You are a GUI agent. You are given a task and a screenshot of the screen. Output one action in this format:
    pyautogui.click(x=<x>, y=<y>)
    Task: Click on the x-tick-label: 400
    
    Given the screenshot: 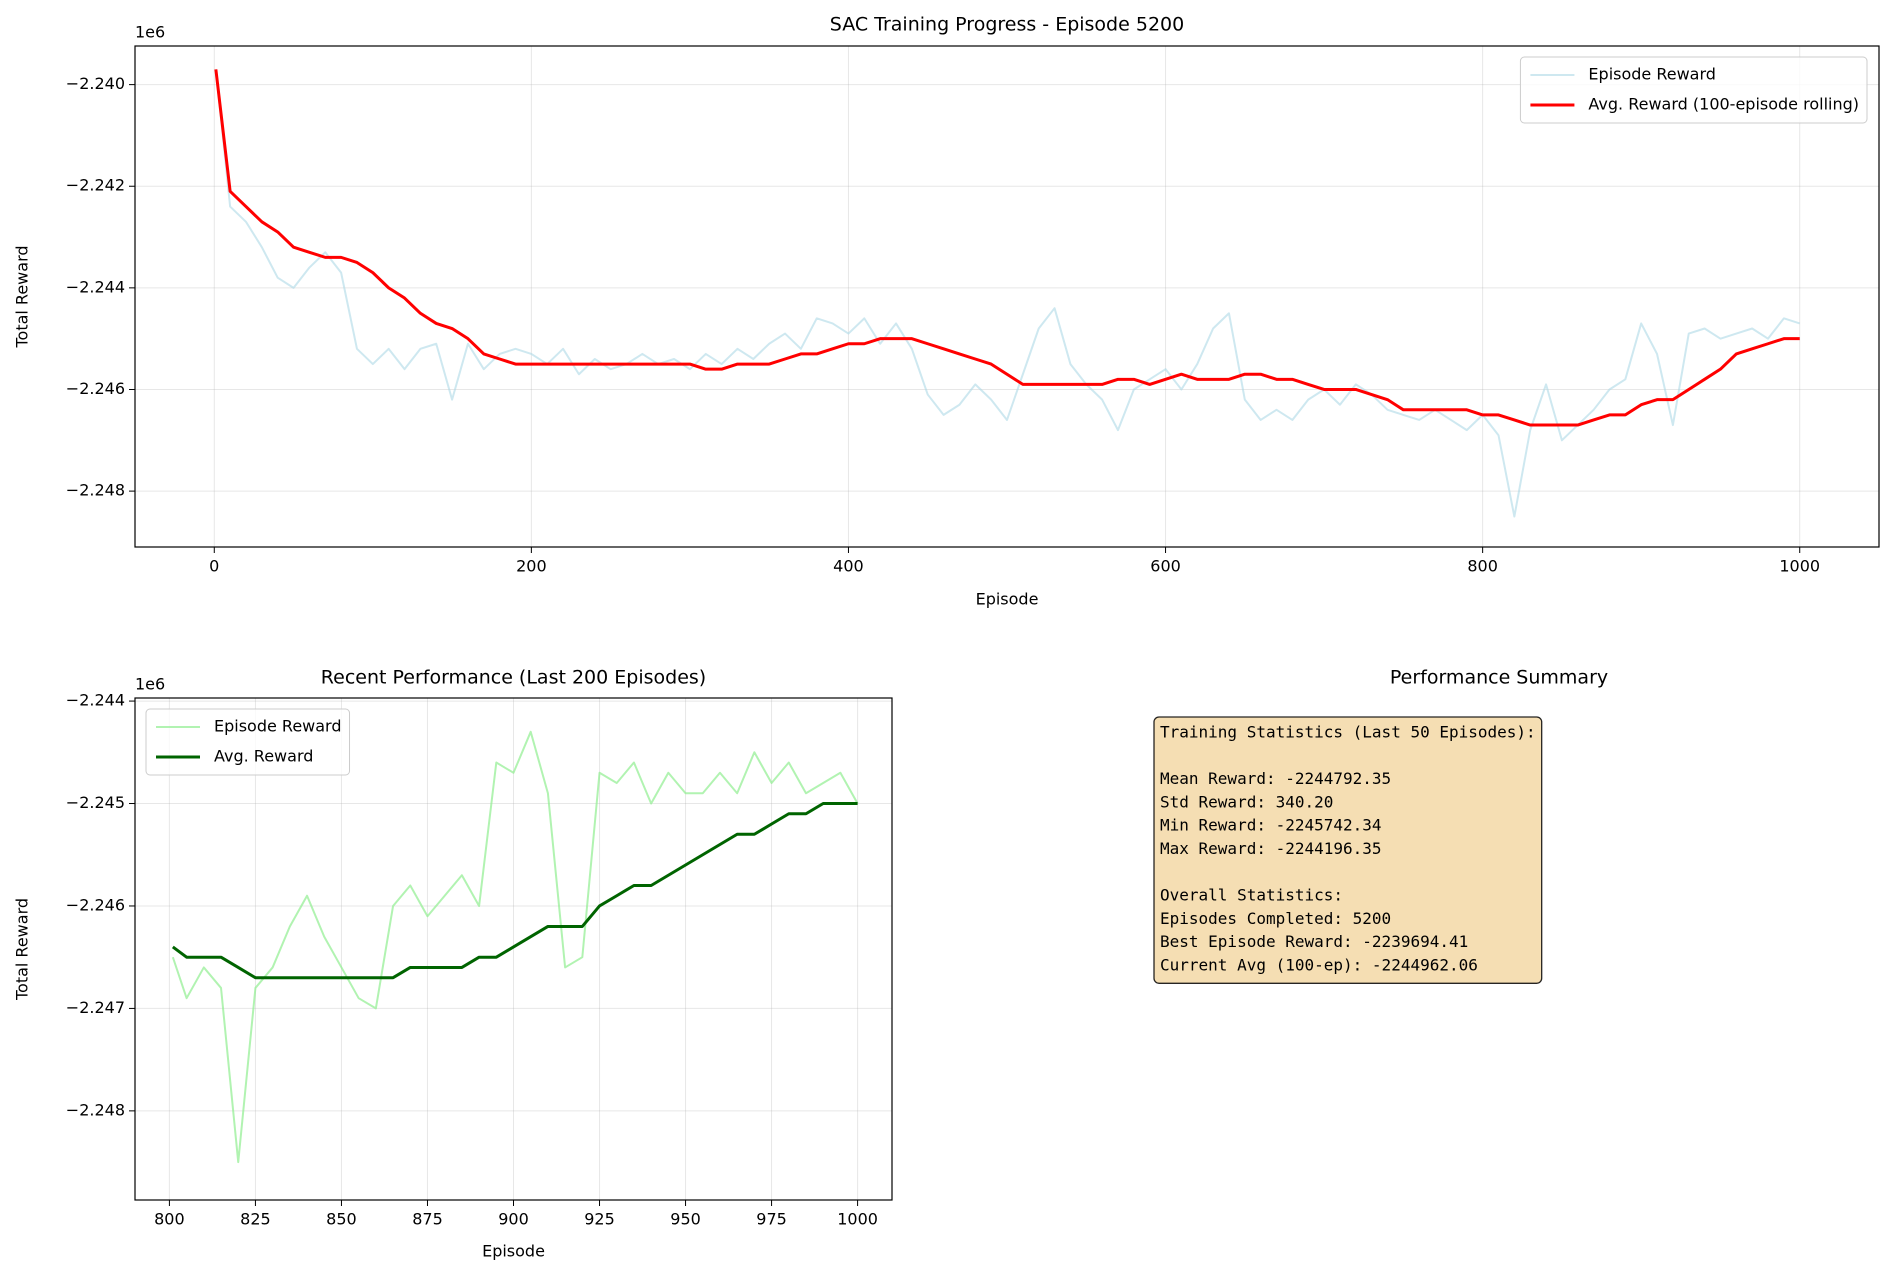 What is the action you would take?
    pyautogui.click(x=848, y=566)
    